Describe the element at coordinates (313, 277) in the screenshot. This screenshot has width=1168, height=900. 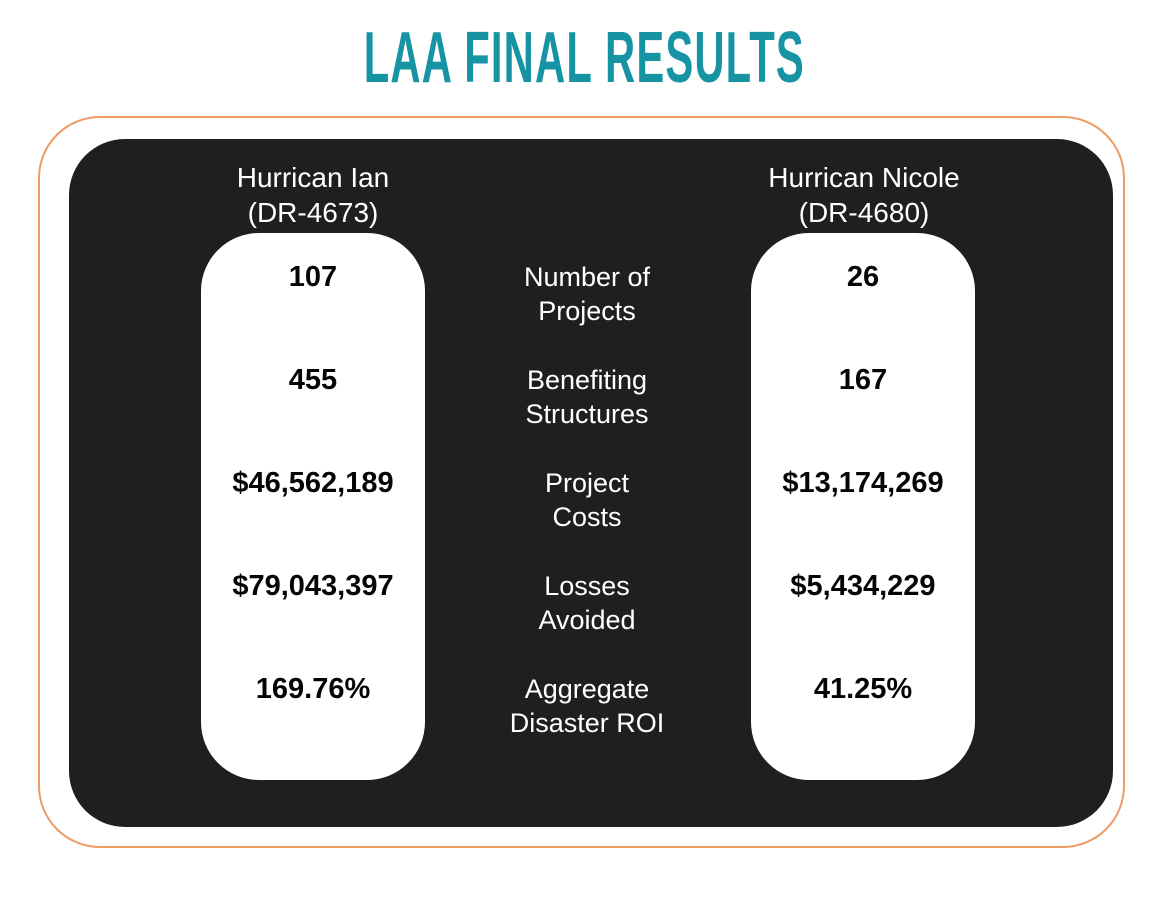
I see `ian-value-number-of-projects: 107` at that location.